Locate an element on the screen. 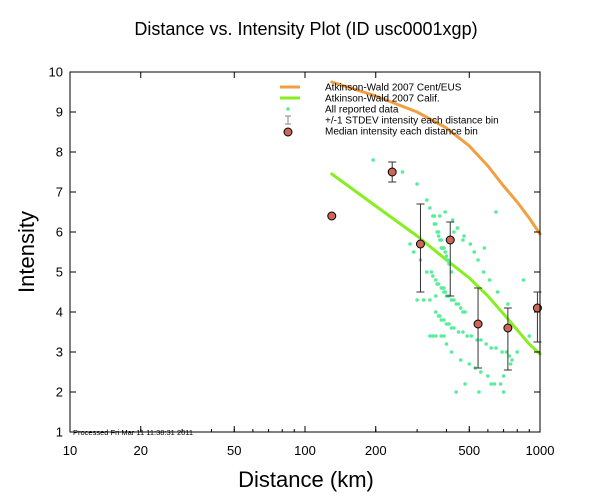 Image resolution: width=612 pixels, height=504 pixels. y-tick-label: 9 is located at coordinates (59, 112).